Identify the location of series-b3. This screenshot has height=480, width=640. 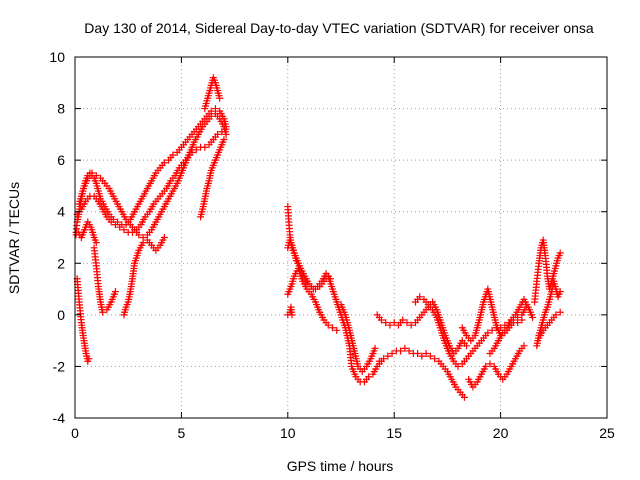
(309, 264).